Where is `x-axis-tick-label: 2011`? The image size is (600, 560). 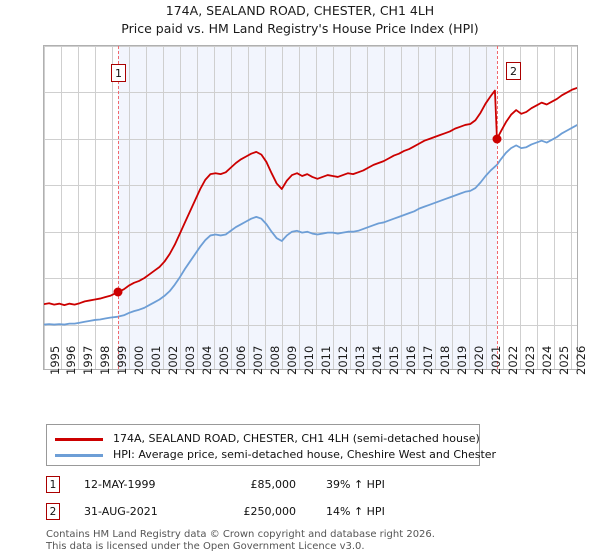
x-axis-tick-label: 2011 is located at coordinates (326, 360).